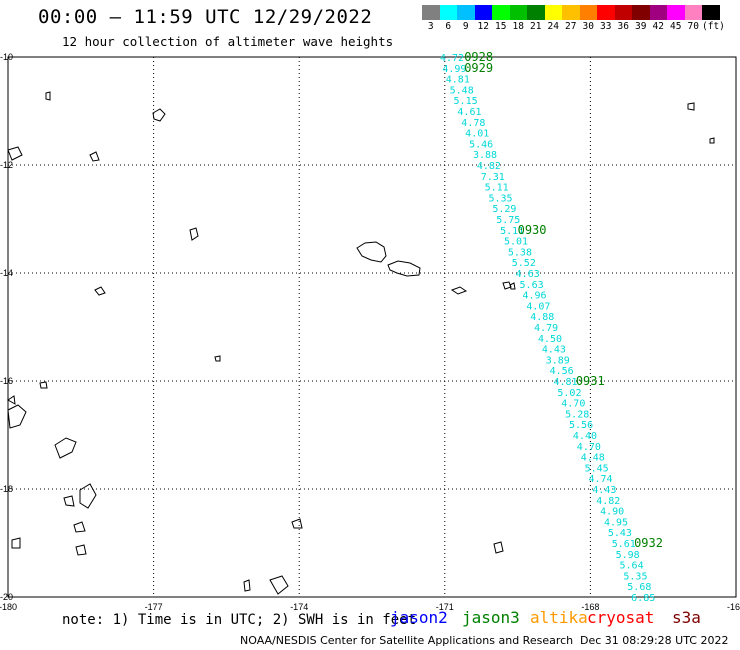 The width and height of the screenshot is (740, 650). Describe the element at coordinates (621, 617) in the screenshot. I see `satellite-legend-item: cryosat` at that location.